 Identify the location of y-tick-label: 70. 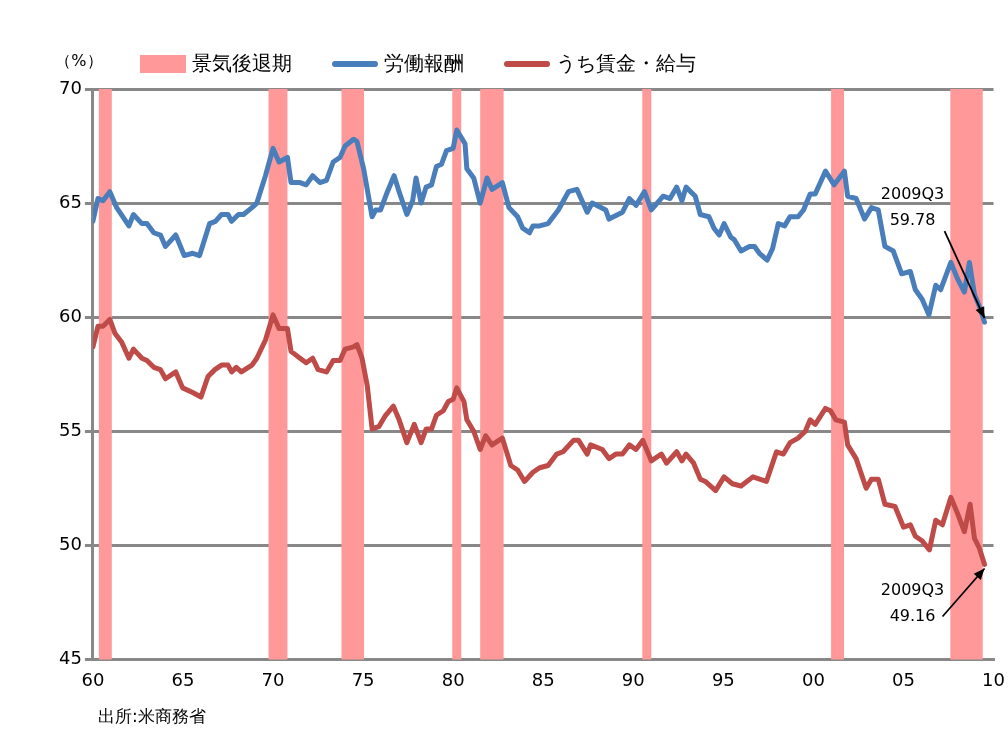
(70, 87).